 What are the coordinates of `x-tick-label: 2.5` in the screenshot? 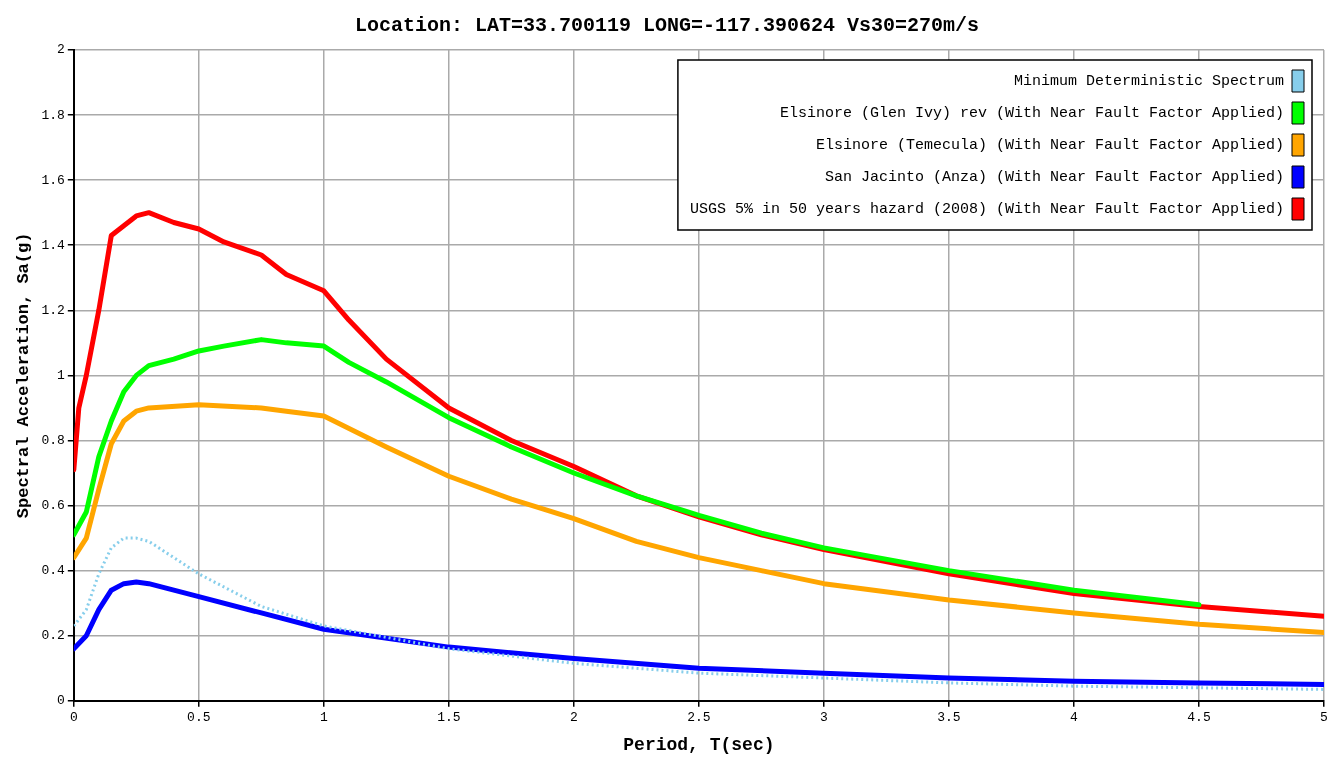 It's located at (699, 718).